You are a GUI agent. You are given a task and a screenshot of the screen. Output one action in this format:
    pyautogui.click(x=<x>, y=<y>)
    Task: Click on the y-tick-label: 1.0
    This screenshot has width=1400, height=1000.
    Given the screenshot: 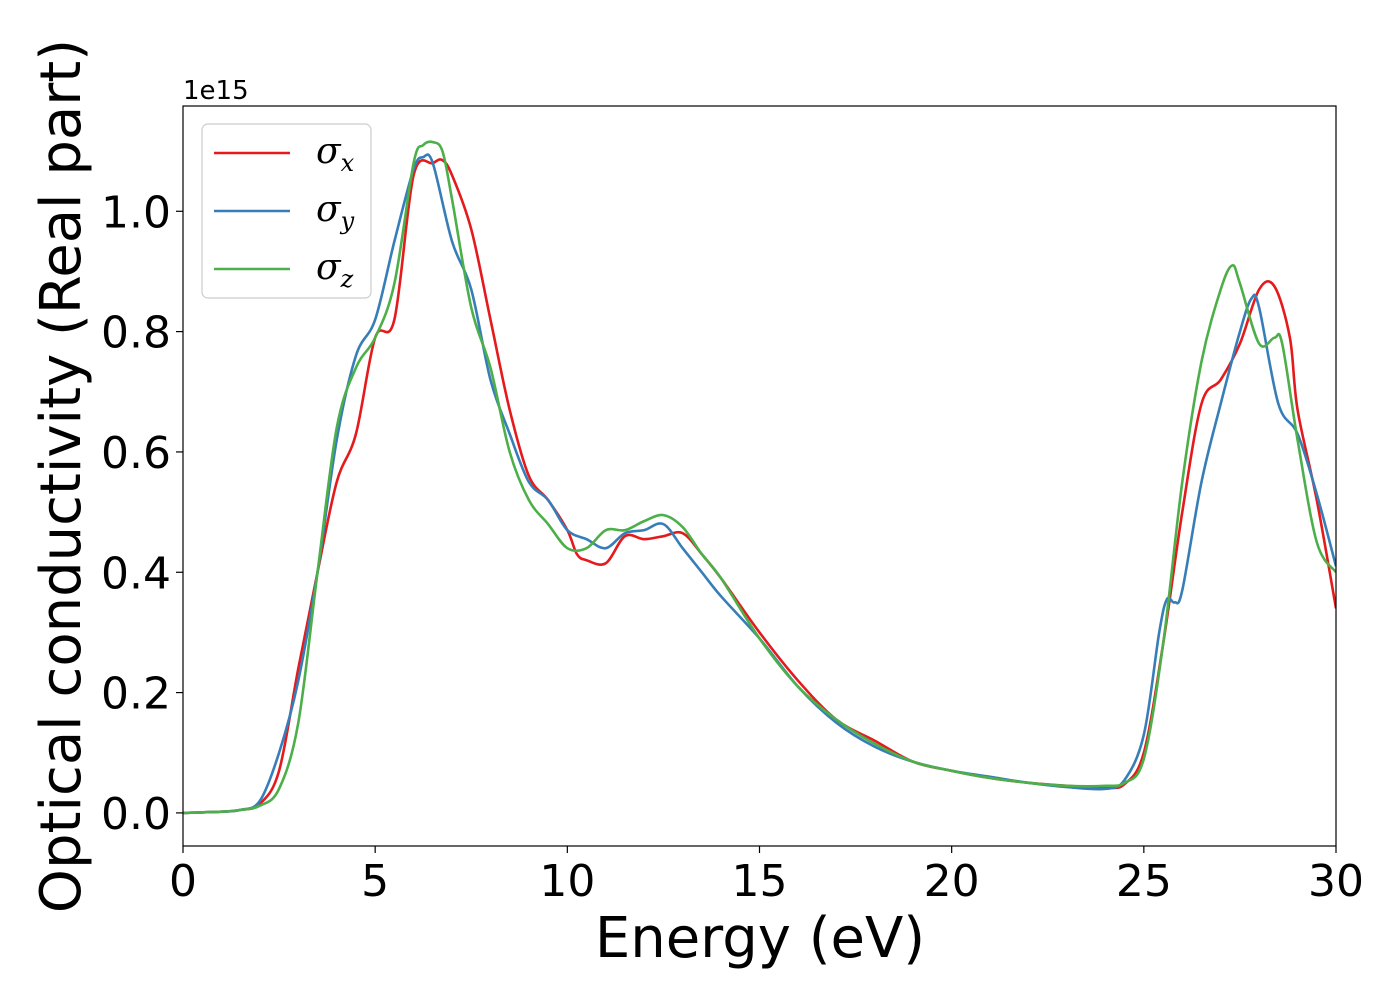 What is the action you would take?
    pyautogui.click(x=136, y=212)
    